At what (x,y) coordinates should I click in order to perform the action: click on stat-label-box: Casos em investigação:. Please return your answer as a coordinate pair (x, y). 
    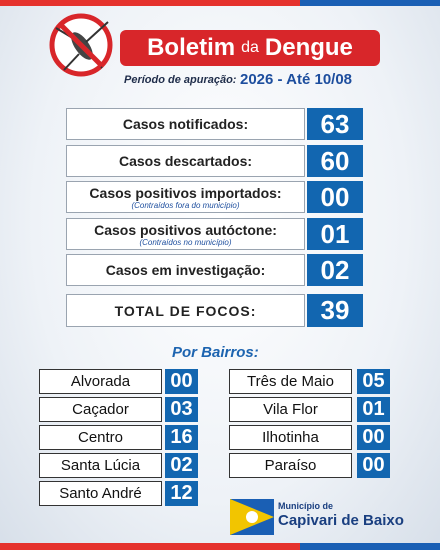
    Looking at the image, I should click on (185, 270).